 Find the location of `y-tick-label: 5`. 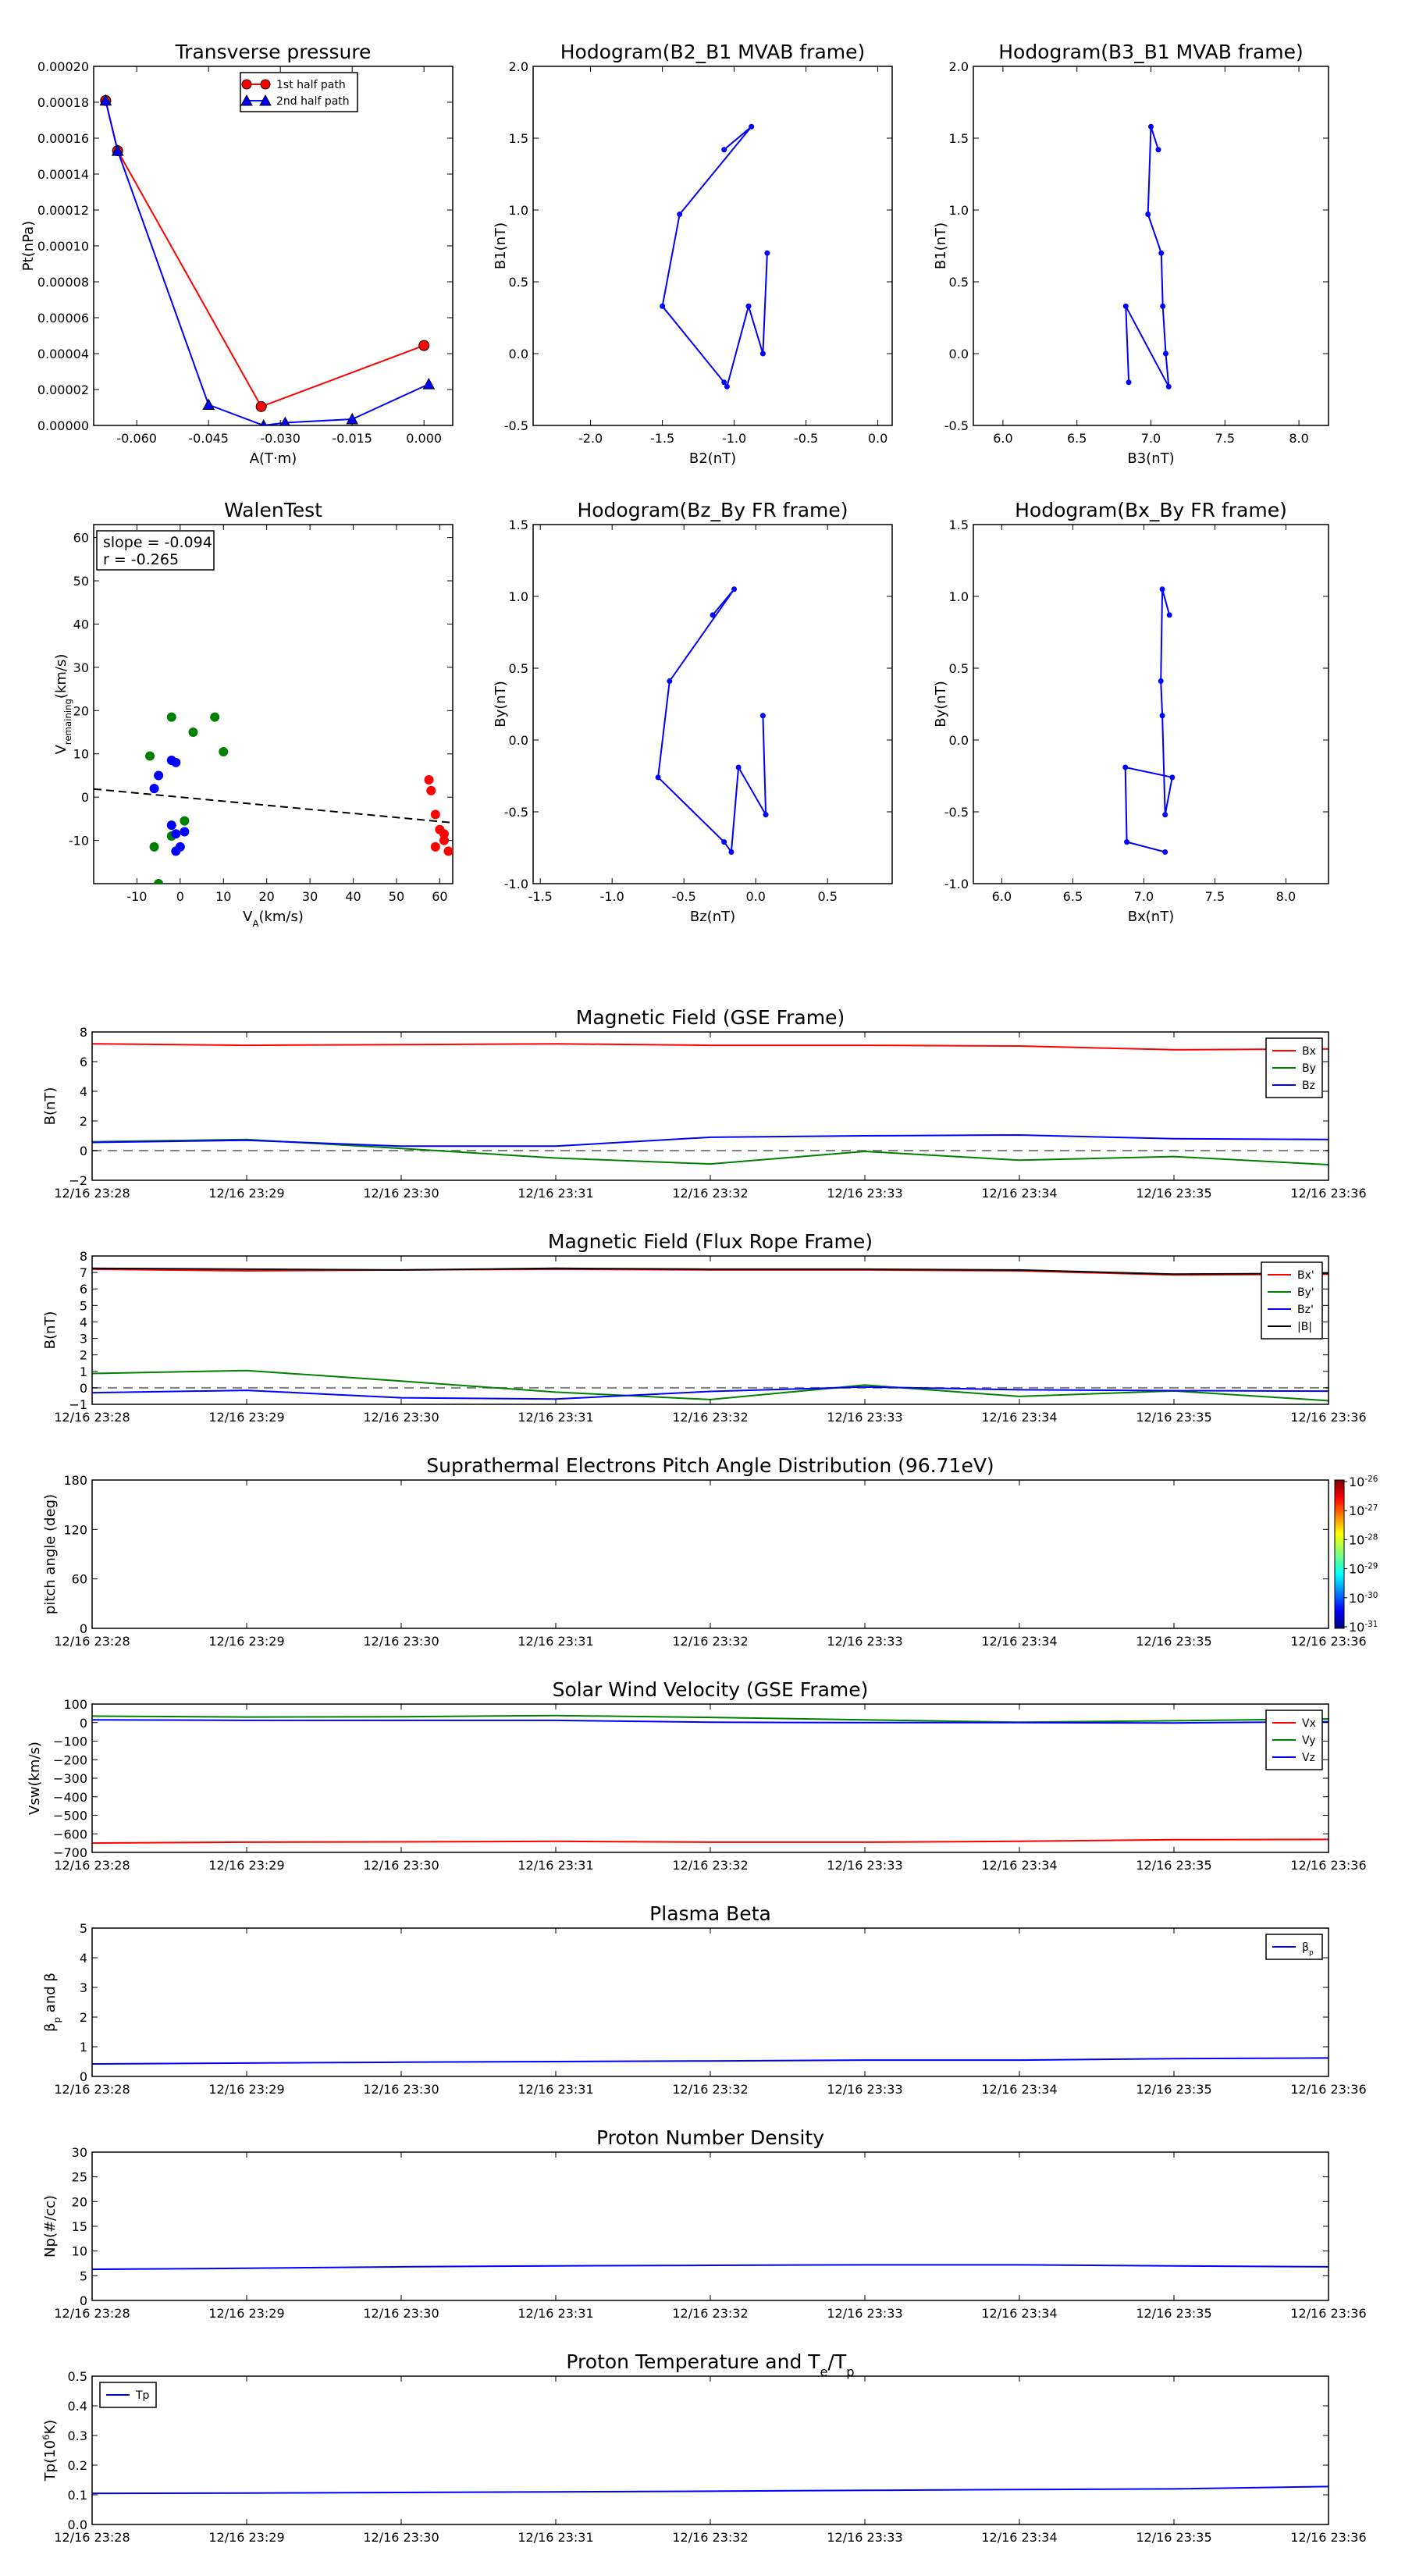

y-tick-label: 5 is located at coordinates (84, 1305).